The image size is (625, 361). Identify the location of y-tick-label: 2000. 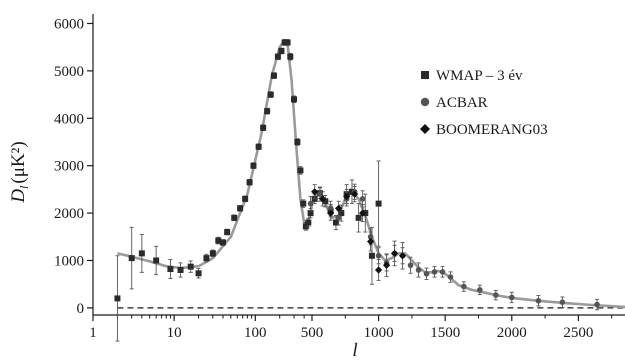
(69, 214).